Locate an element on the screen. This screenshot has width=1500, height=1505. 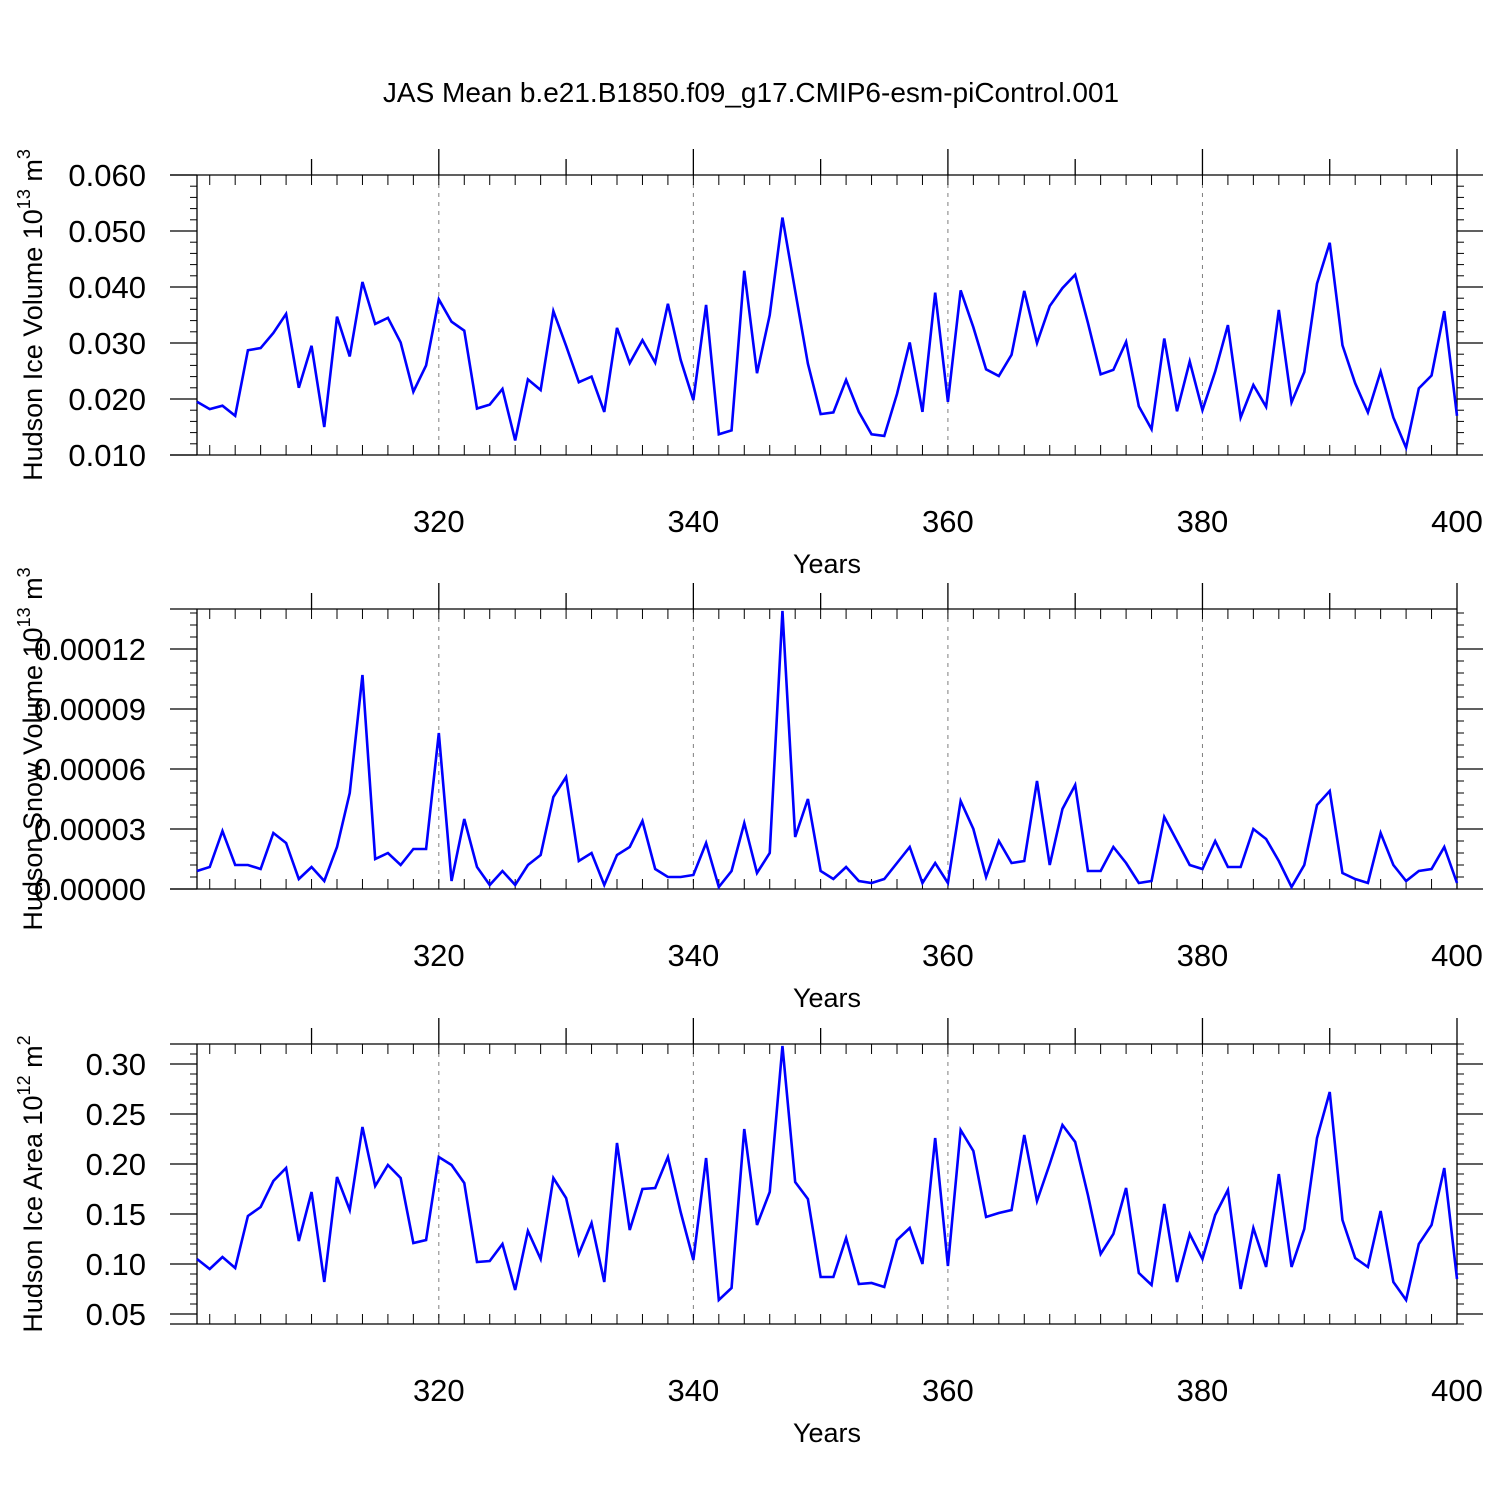
y-tick-label: 0.00003 is located at coordinates (90, 829).